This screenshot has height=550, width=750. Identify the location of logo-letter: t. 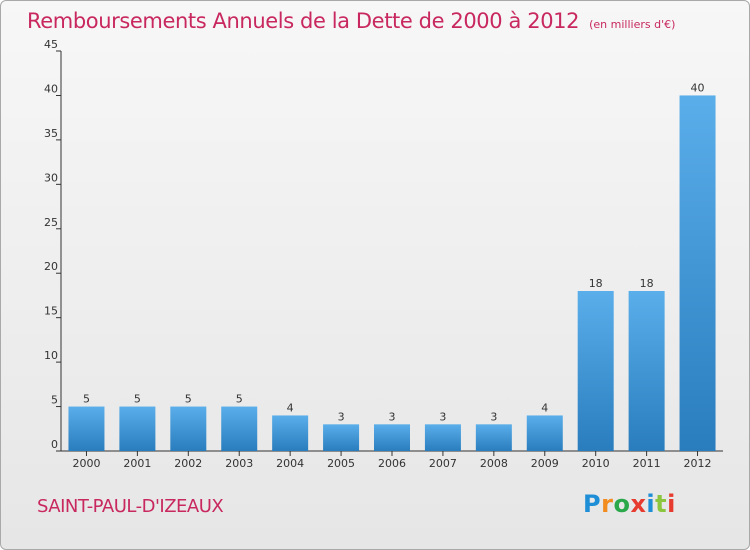
(661, 504).